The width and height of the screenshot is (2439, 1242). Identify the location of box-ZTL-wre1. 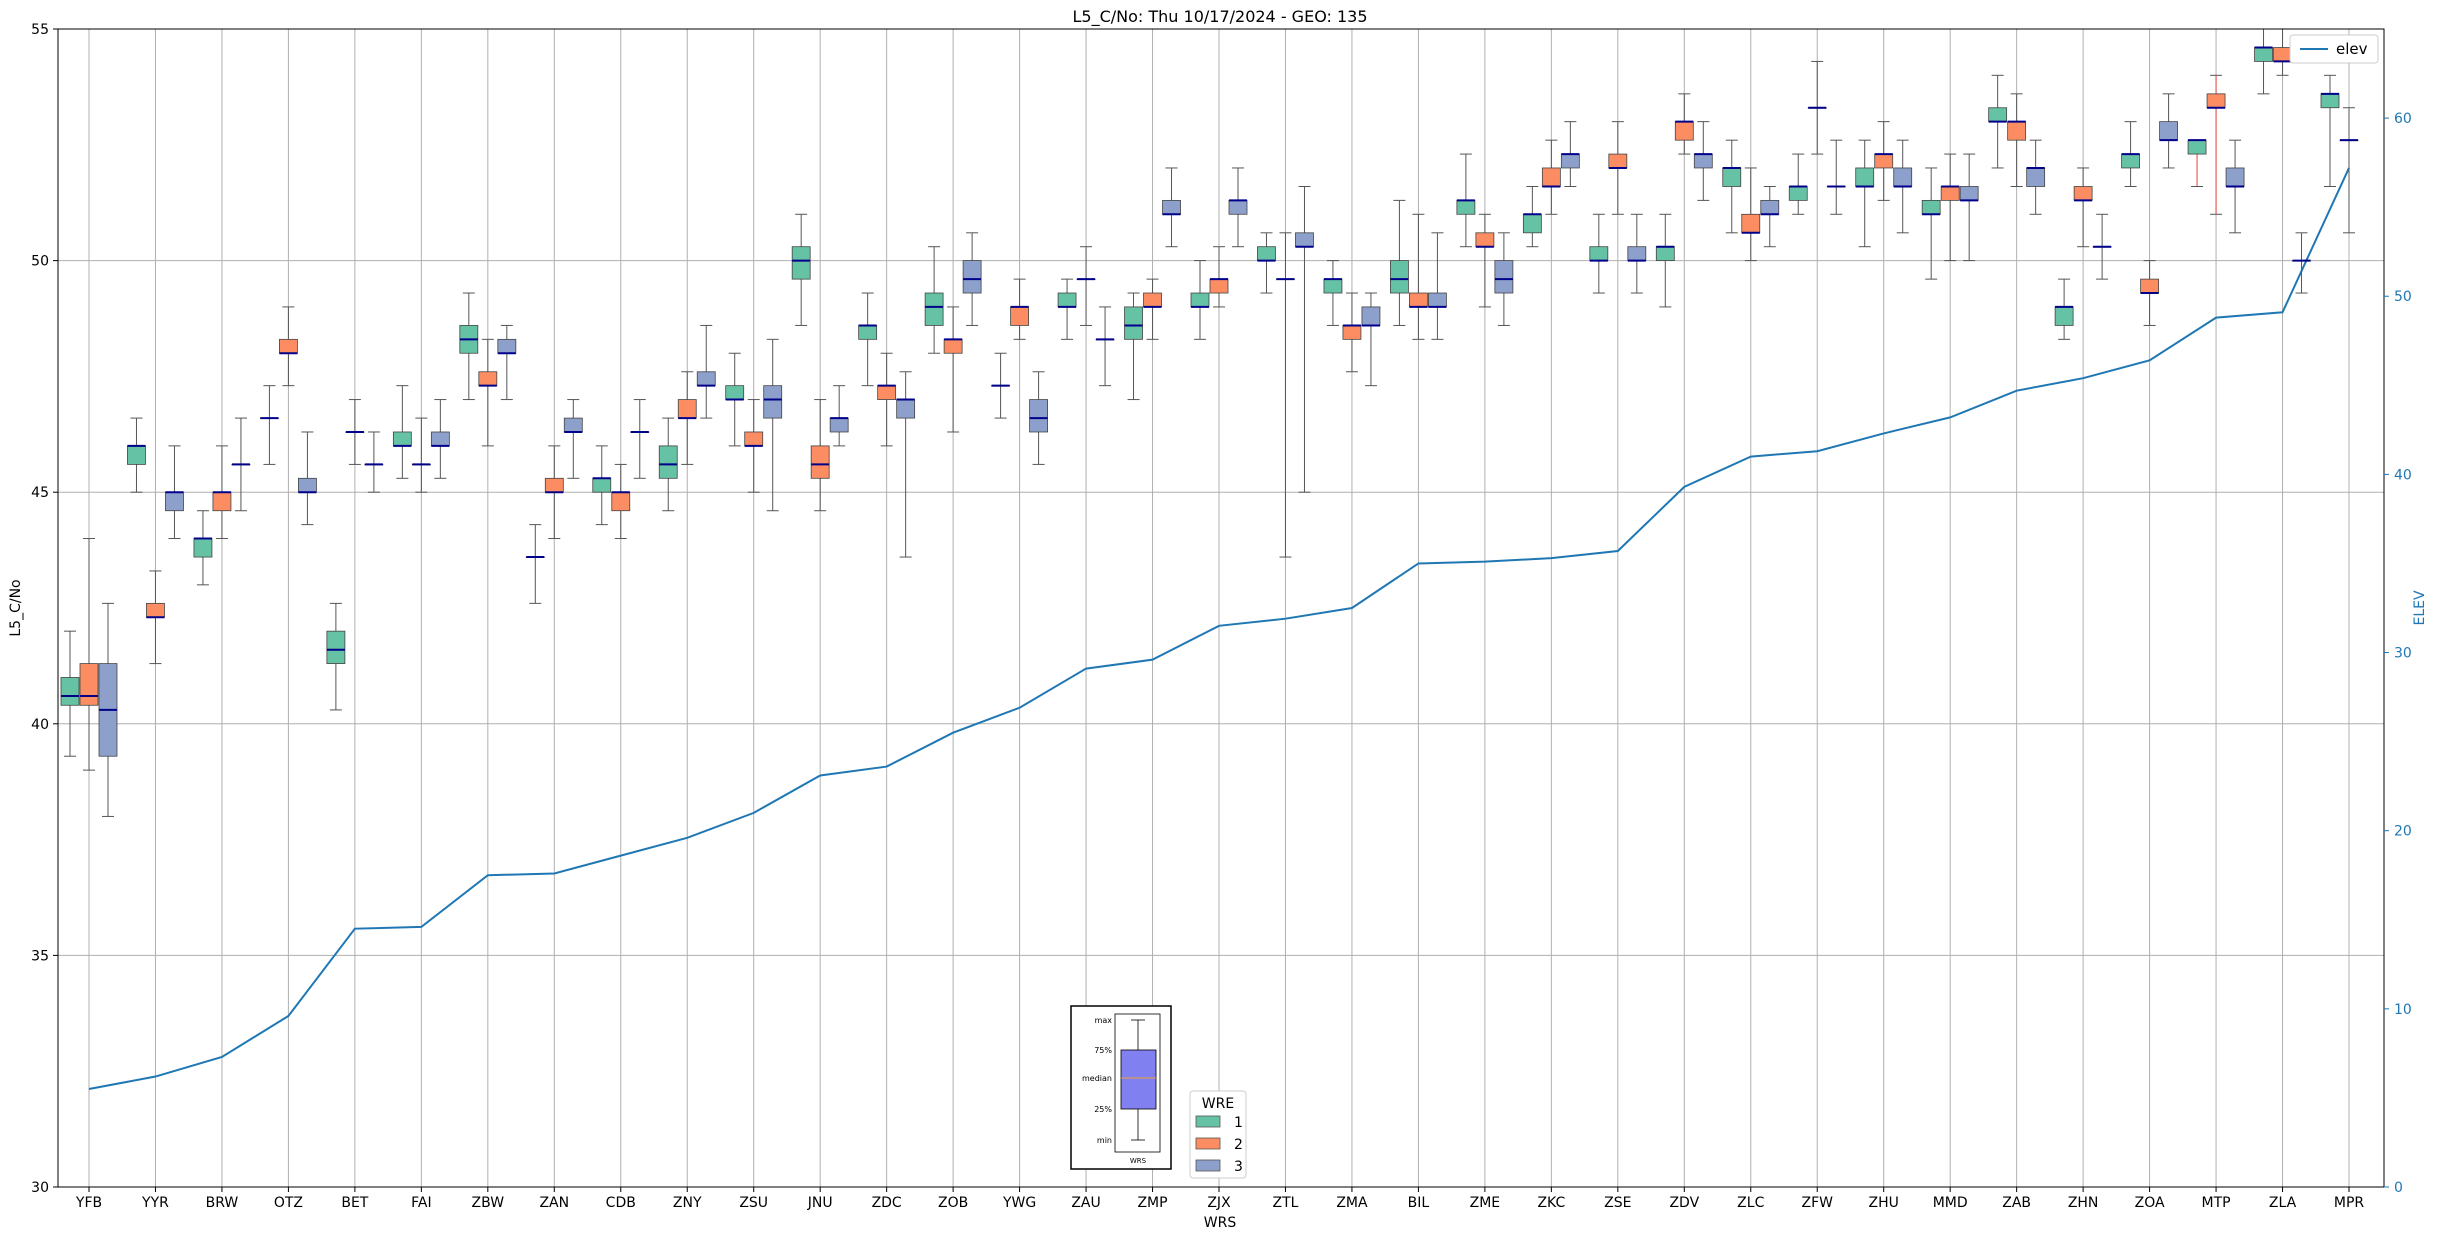
(1266, 263).